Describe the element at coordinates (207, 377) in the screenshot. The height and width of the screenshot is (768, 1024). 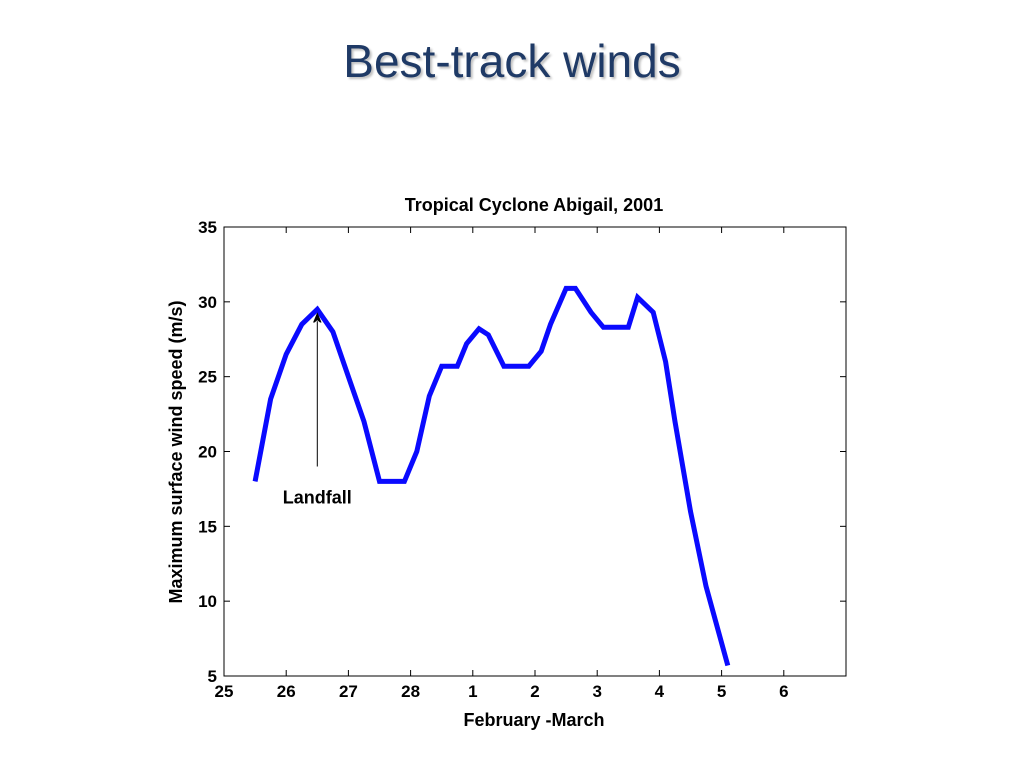
I see `y-tick-label: 25` at that location.